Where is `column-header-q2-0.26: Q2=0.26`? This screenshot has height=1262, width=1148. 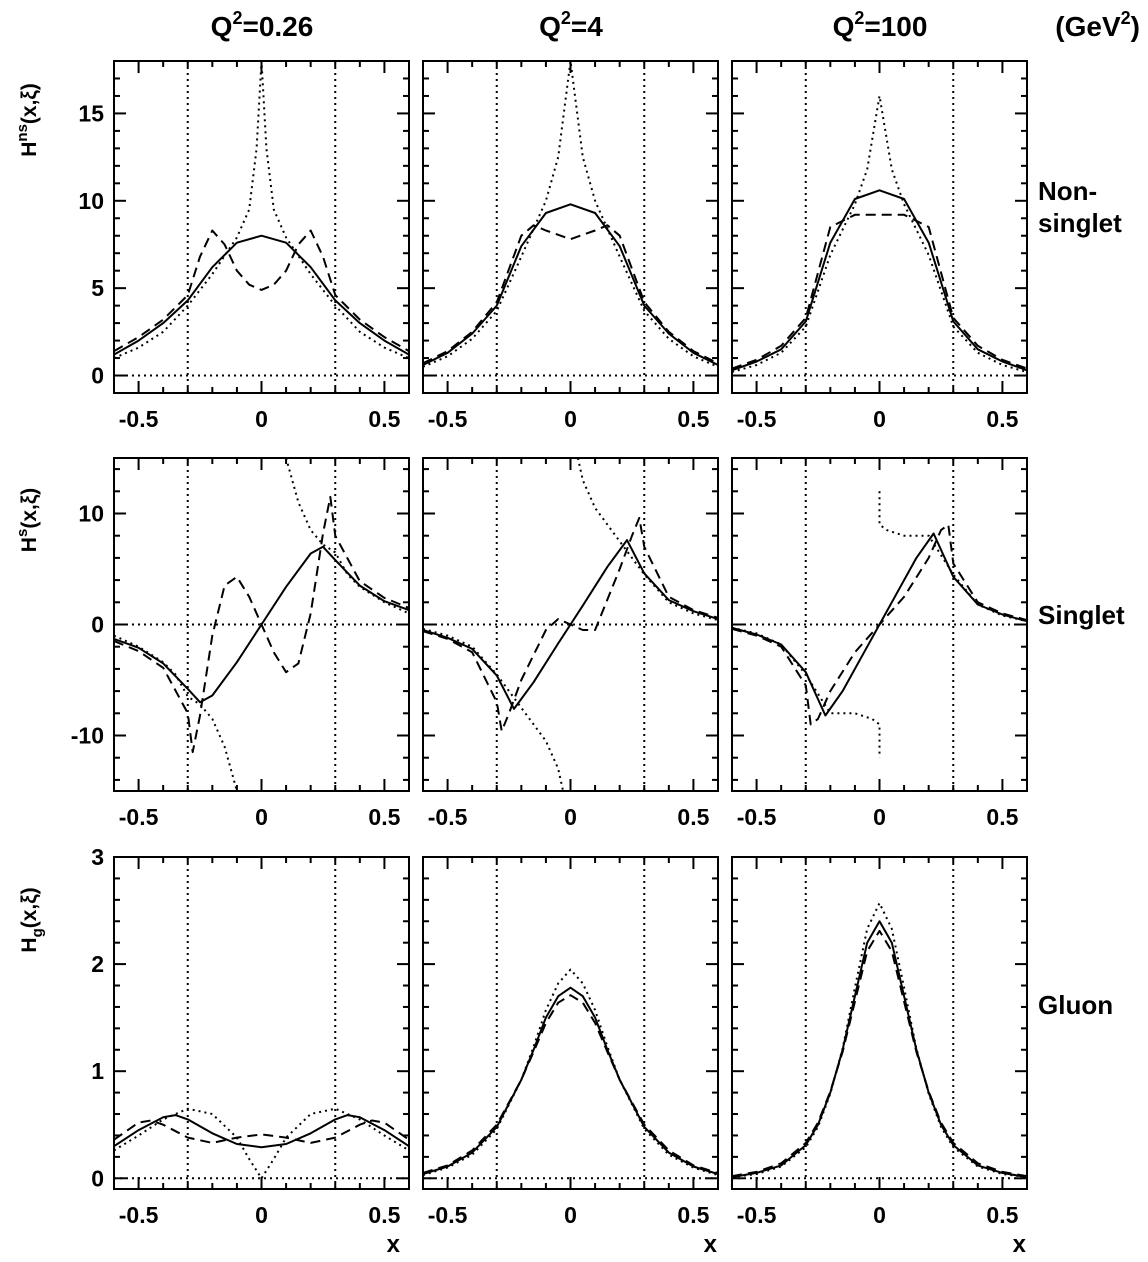
column-header-q2-0.26: Q2=0.26 is located at coordinates (262, 25).